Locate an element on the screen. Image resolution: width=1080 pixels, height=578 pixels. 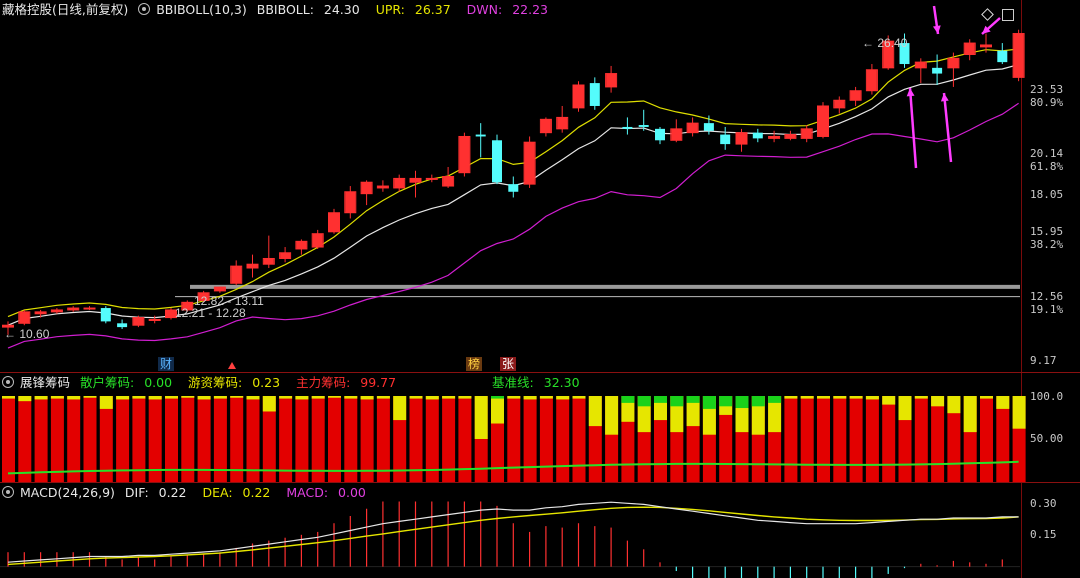
limit-up-marker: 张 is located at coordinates (508, 364).